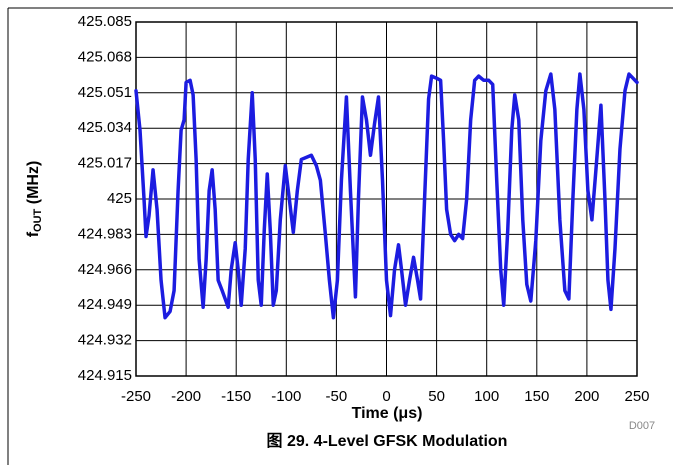 Image resolution: width=673 pixels, height=465 pixels. I want to click on x-tick-label: -200, so click(186, 396).